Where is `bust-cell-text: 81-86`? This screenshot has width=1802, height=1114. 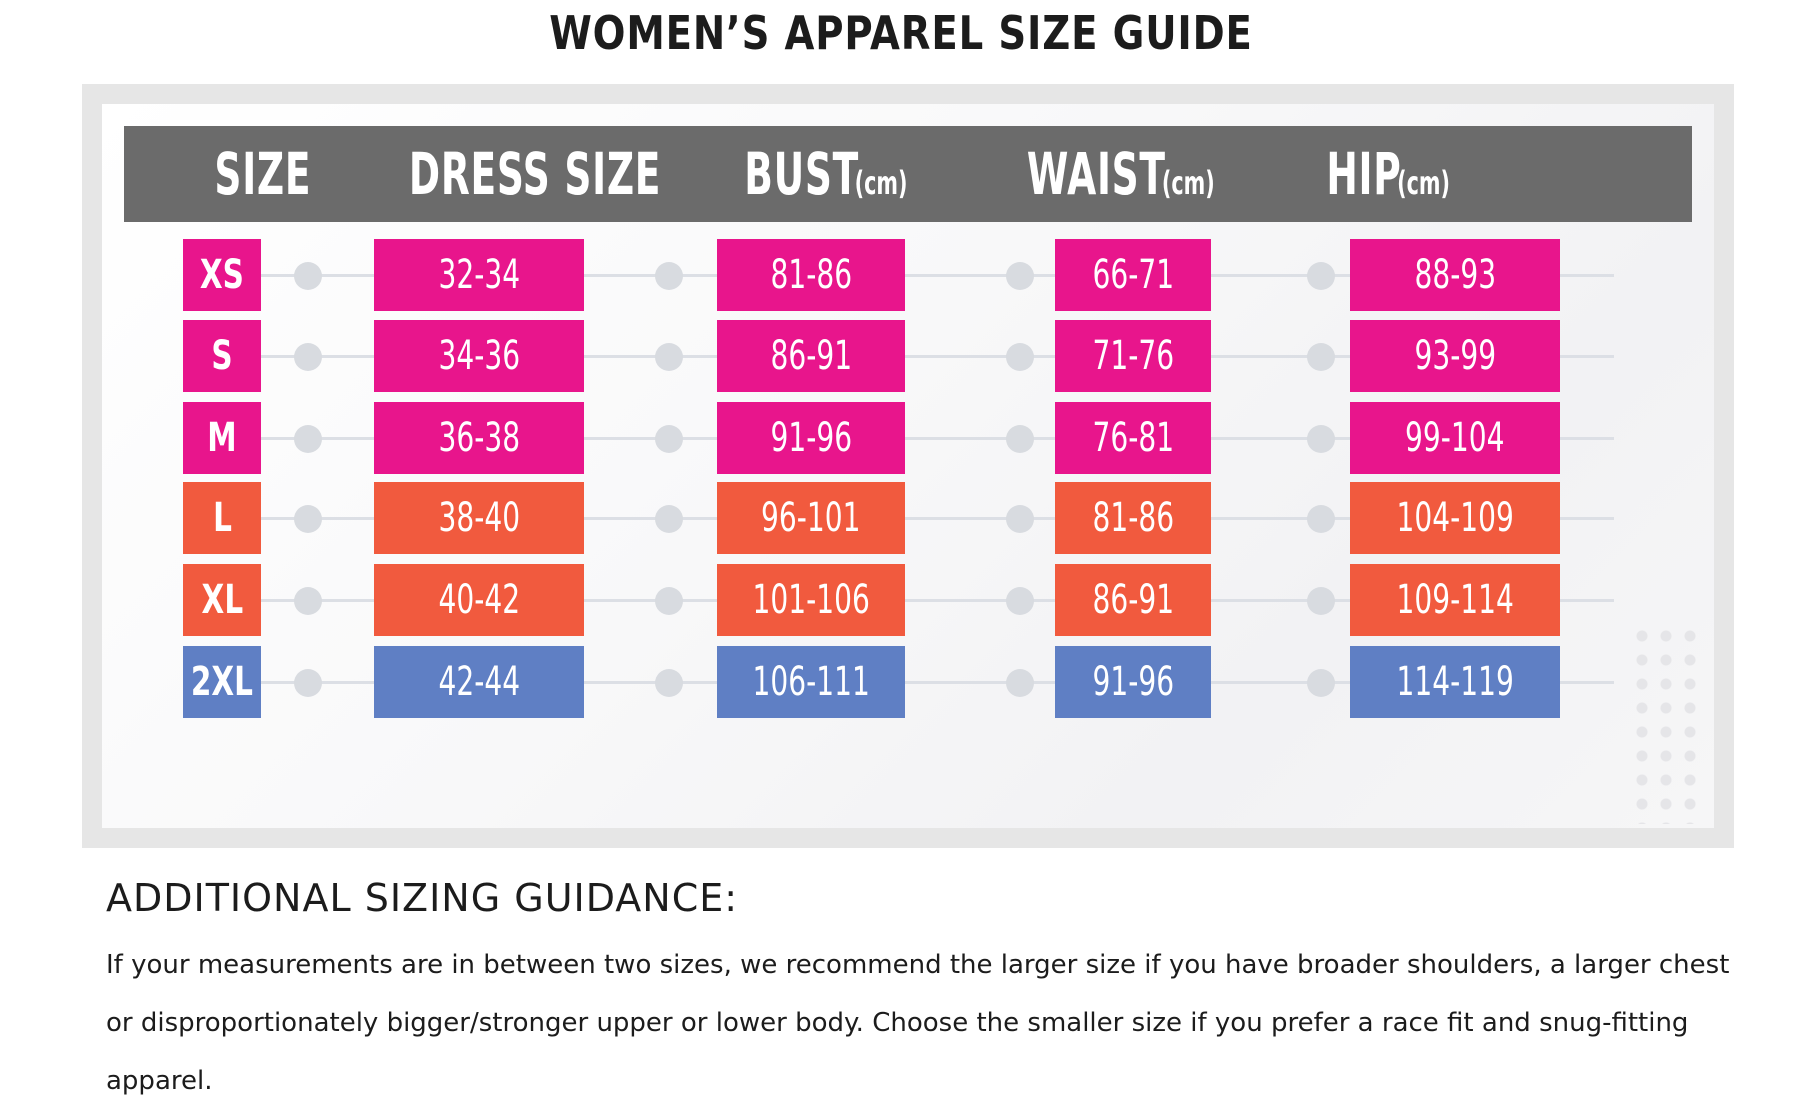 bust-cell-text: 81-86 is located at coordinates (811, 275).